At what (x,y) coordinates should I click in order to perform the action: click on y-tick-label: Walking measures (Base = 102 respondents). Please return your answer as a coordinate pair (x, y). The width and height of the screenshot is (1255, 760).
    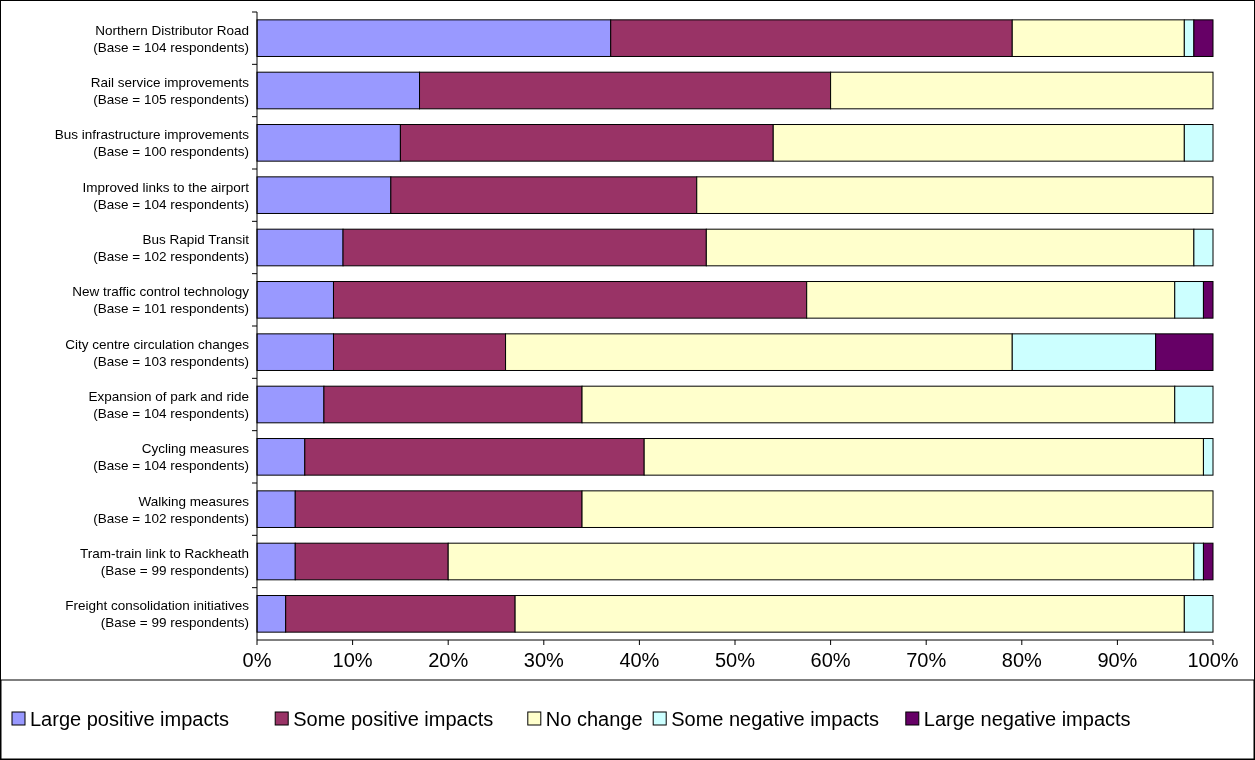
    Looking at the image, I should click on (171, 509).